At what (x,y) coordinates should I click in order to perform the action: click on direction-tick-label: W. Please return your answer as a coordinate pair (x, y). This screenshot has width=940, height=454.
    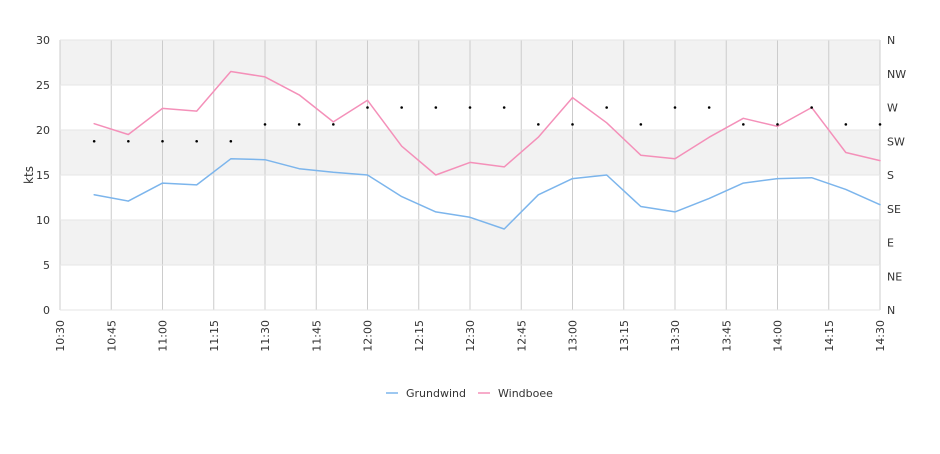
    Looking at the image, I should click on (892, 108).